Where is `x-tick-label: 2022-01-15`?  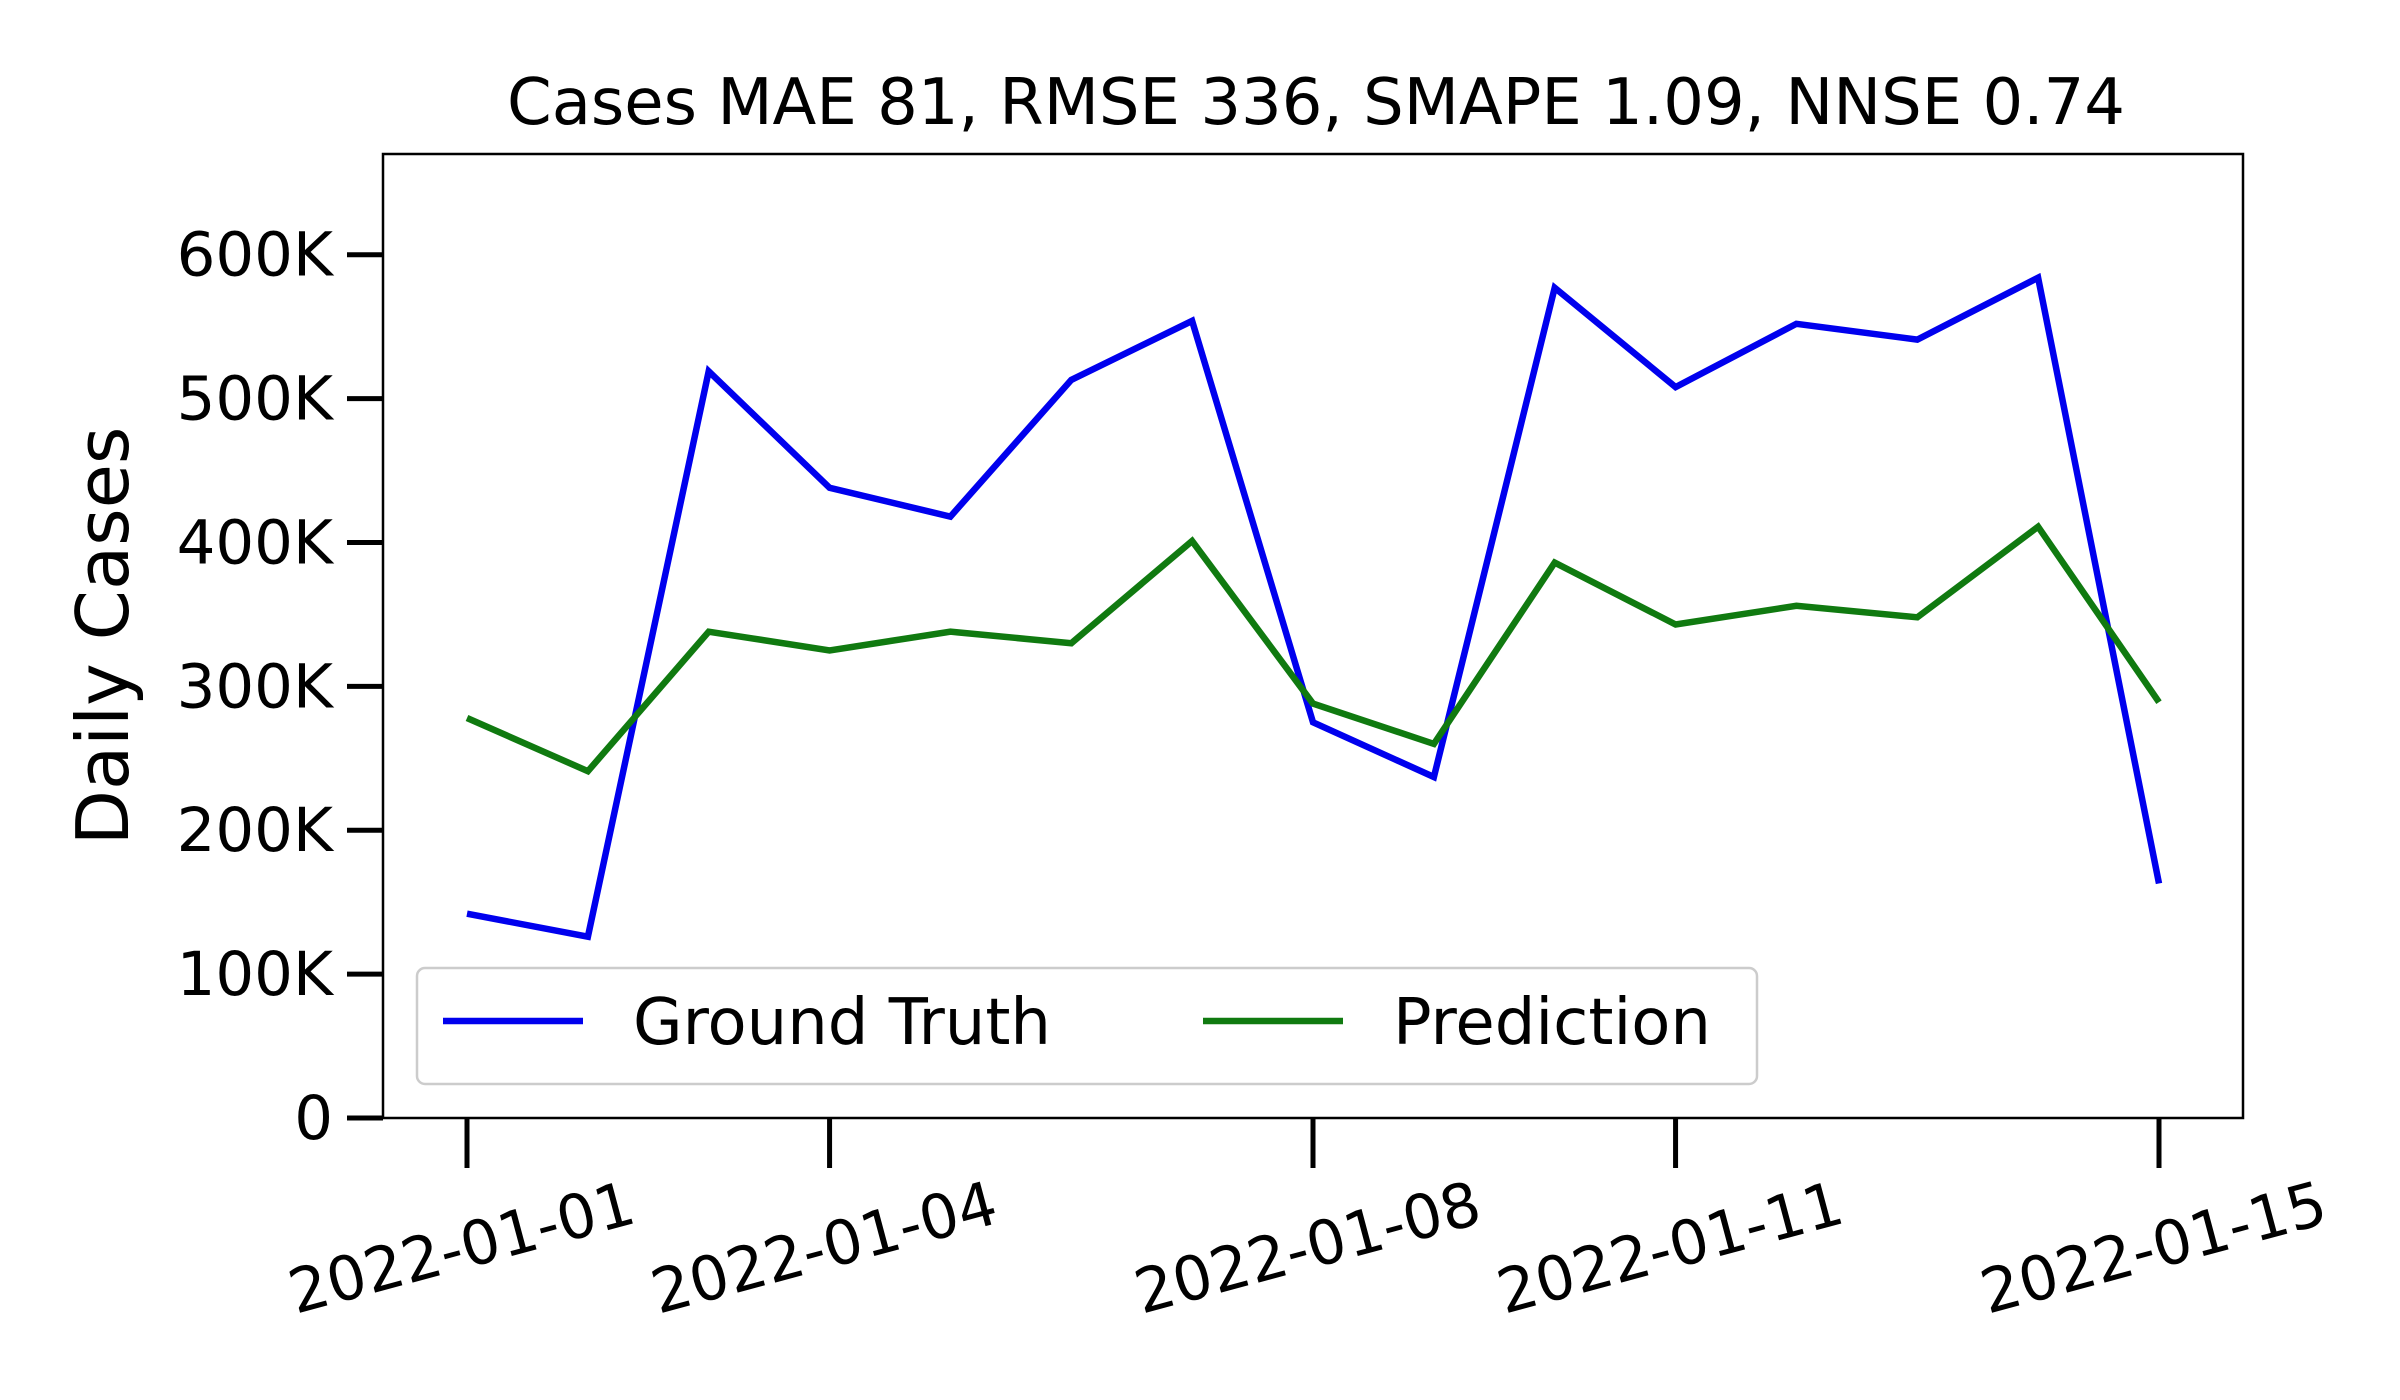 x-tick-label: 2022-01-15 is located at coordinates (2153, 1248).